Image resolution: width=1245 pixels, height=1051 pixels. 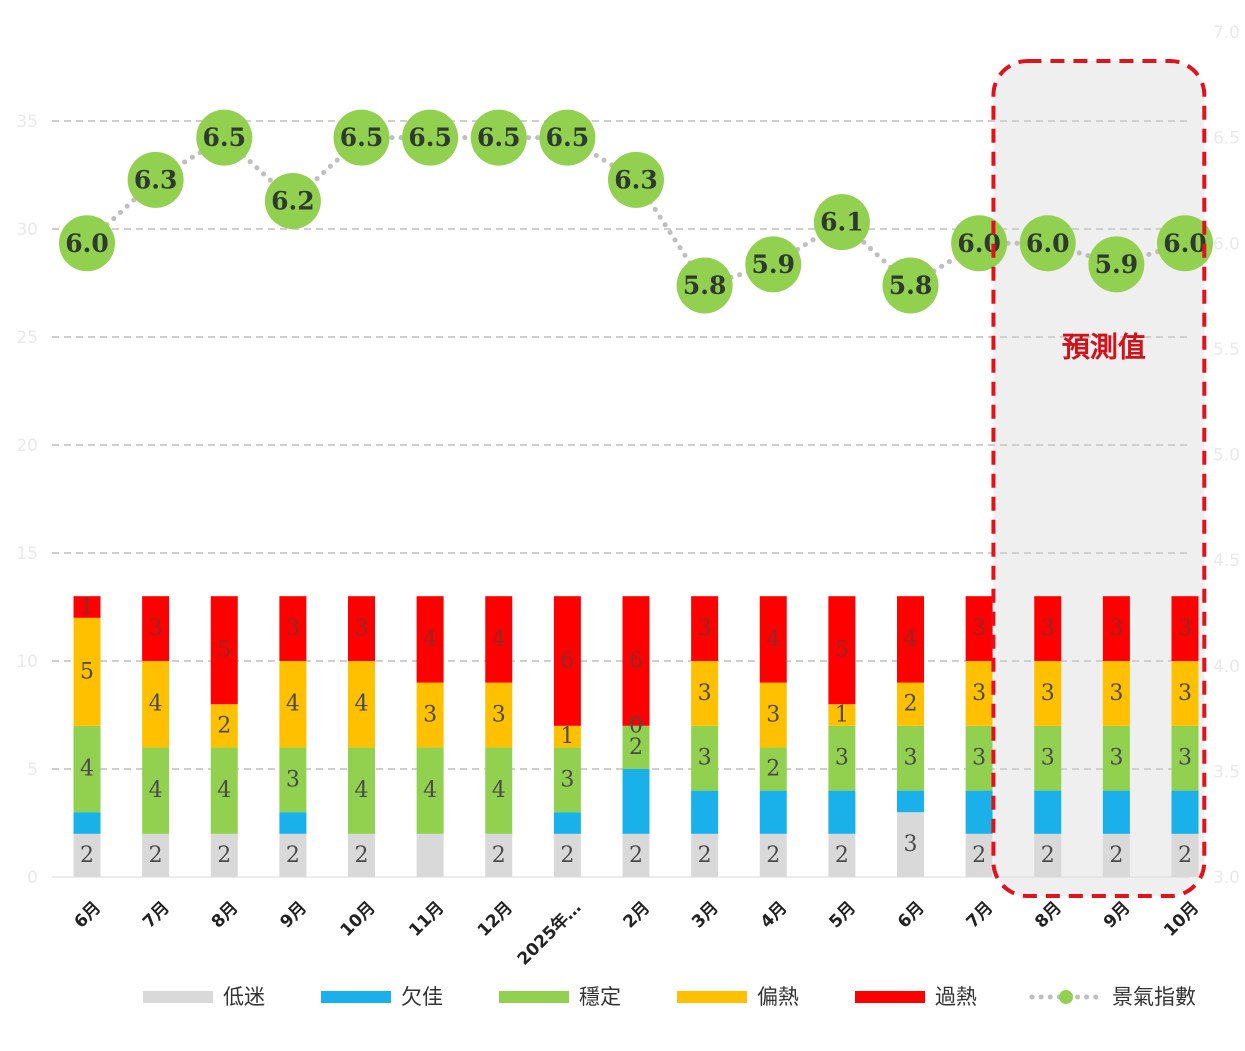 I want to click on y-left-tick: 35, so click(x=27, y=122).